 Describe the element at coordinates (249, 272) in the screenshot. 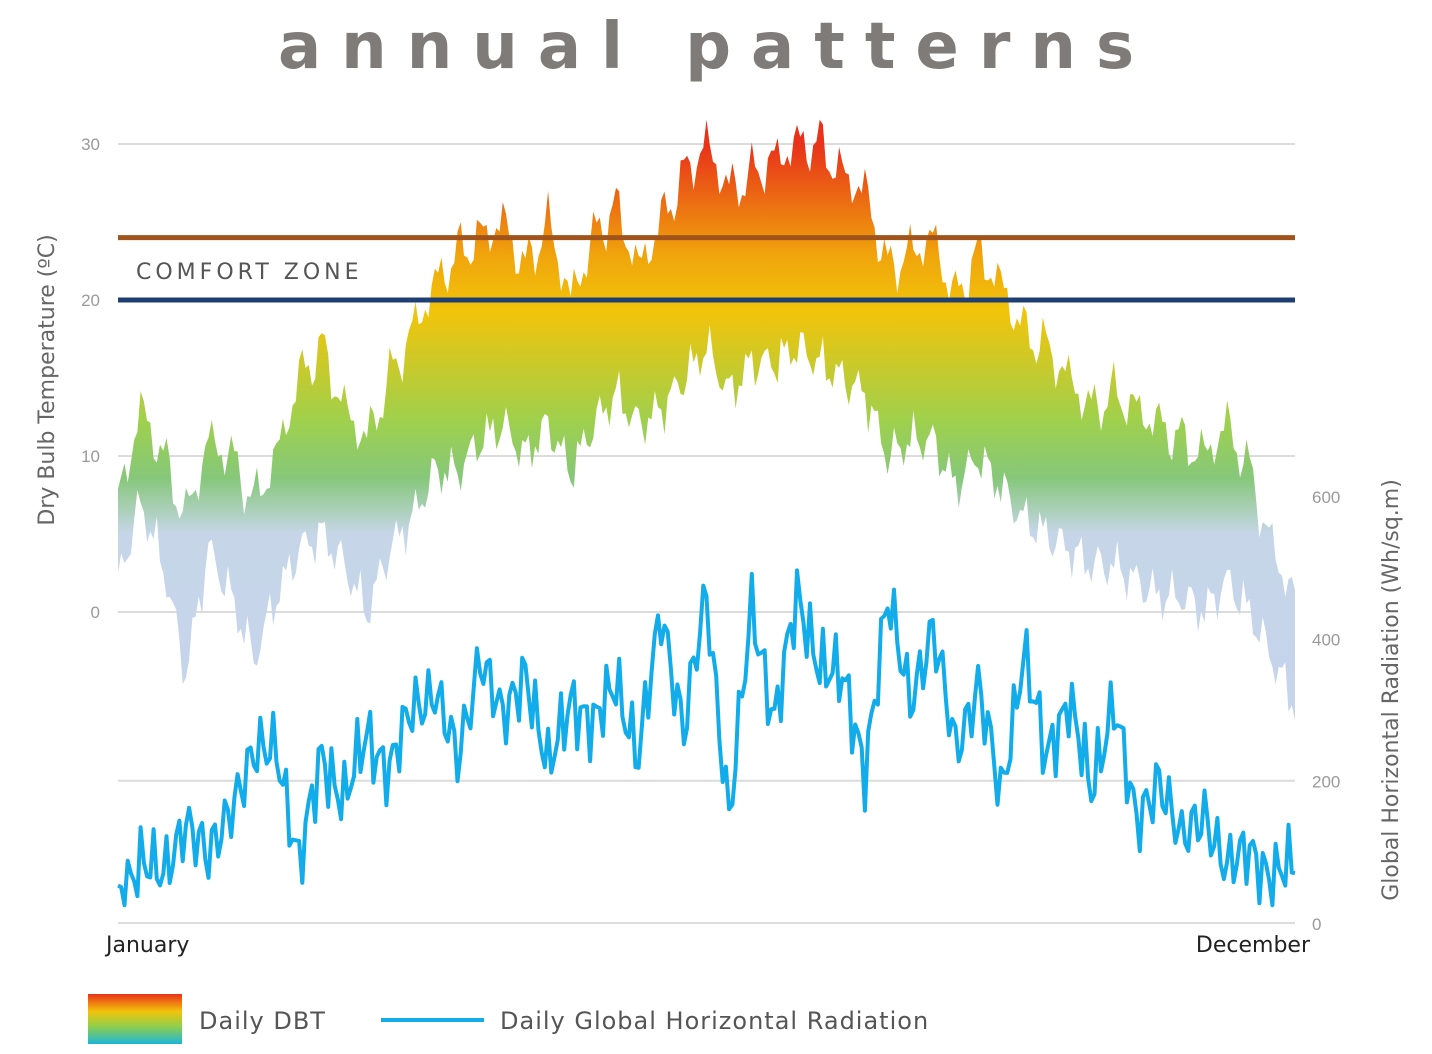

I see `comfort-zone-label: COMFORT ZONE` at that location.